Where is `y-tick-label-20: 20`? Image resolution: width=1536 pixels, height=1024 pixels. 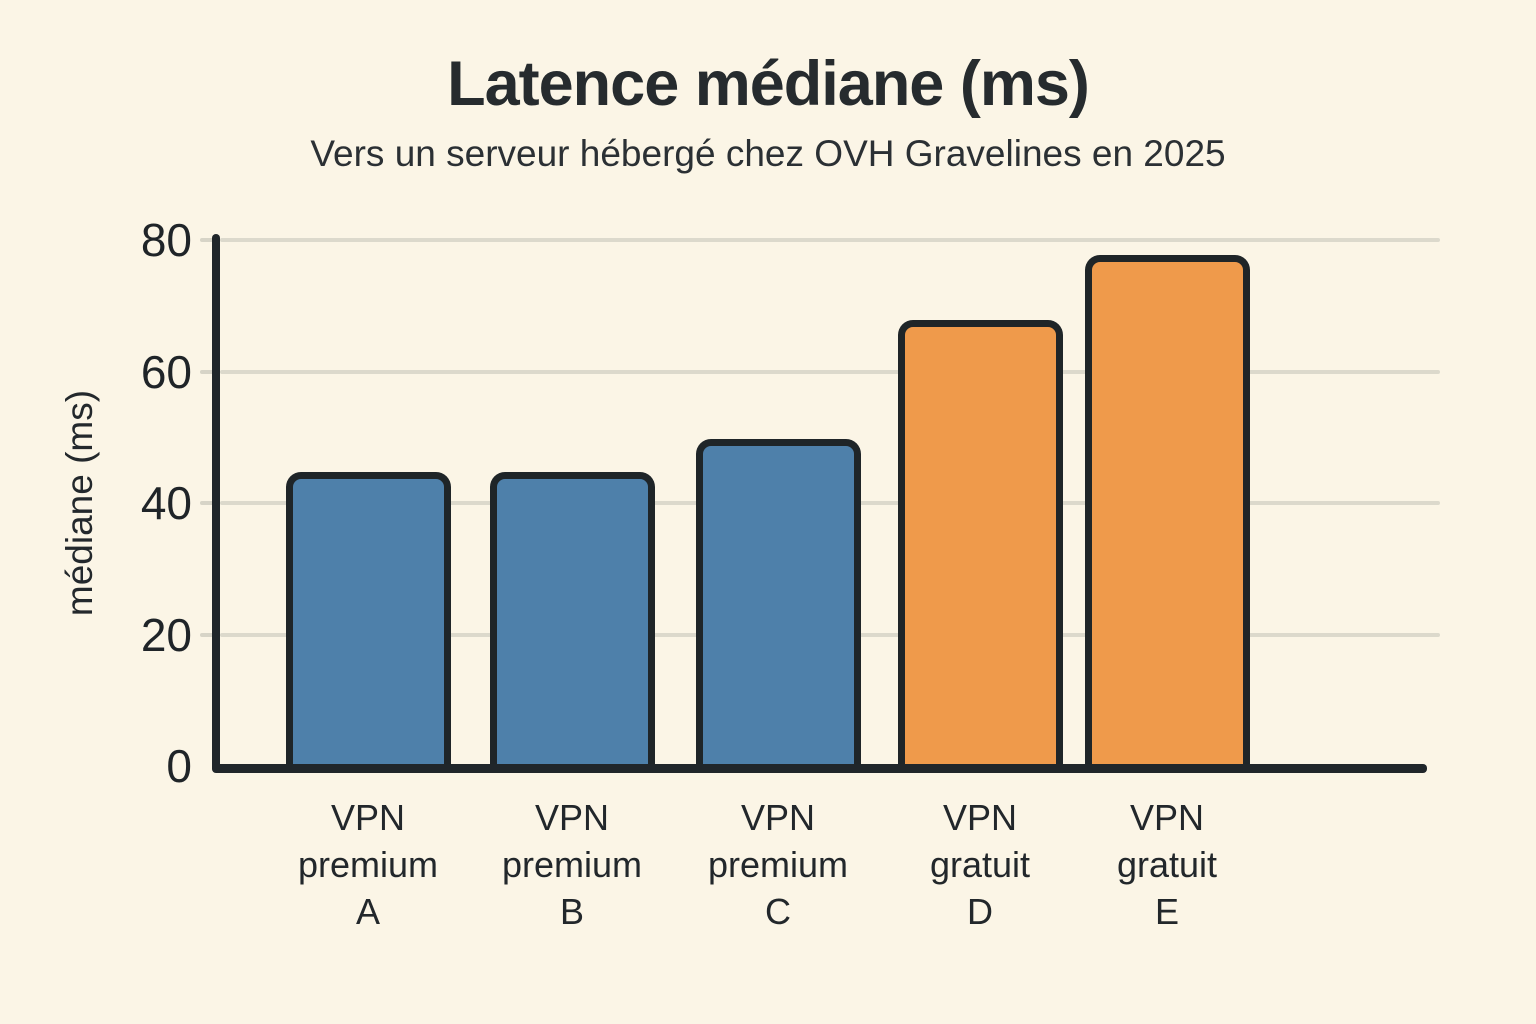 y-tick-label-20: 20 is located at coordinates (166, 634).